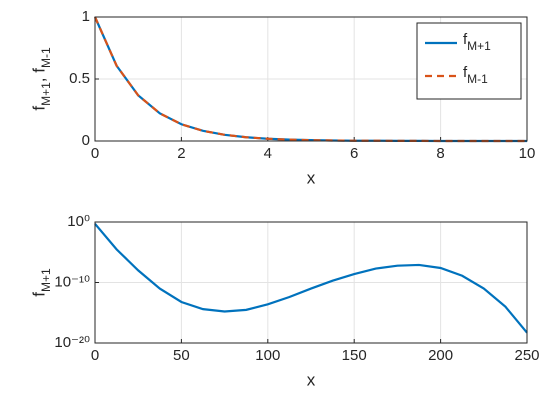 This screenshot has width=550, height=417. Describe the element at coordinates (526, 355) in the screenshot. I see `x-tick-label: 250` at that location.